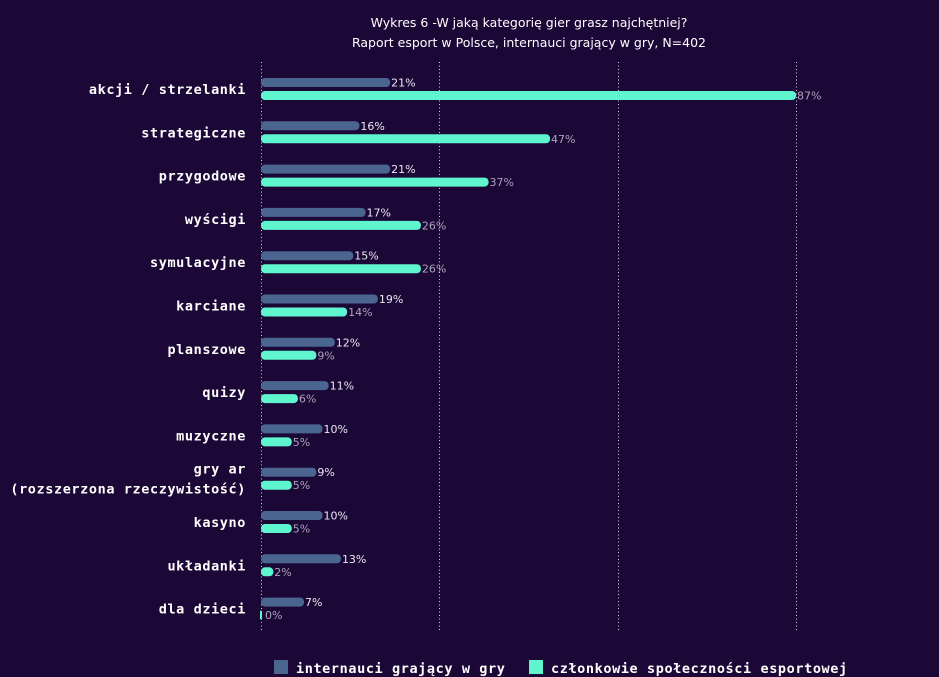 Image resolution: width=939 pixels, height=677 pixels. What do you see at coordinates (282, 572) in the screenshot?
I see `value-label-series-1: 2%` at bounding box center [282, 572].